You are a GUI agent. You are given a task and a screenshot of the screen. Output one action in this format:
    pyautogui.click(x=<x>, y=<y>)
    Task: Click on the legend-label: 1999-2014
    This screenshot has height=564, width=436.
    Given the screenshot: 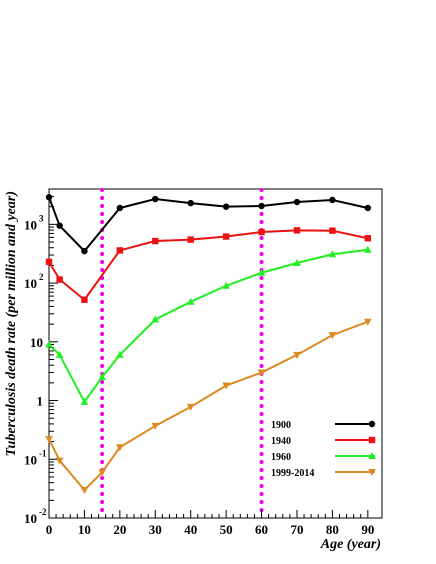 What is the action you would take?
    pyautogui.click(x=292, y=473)
    